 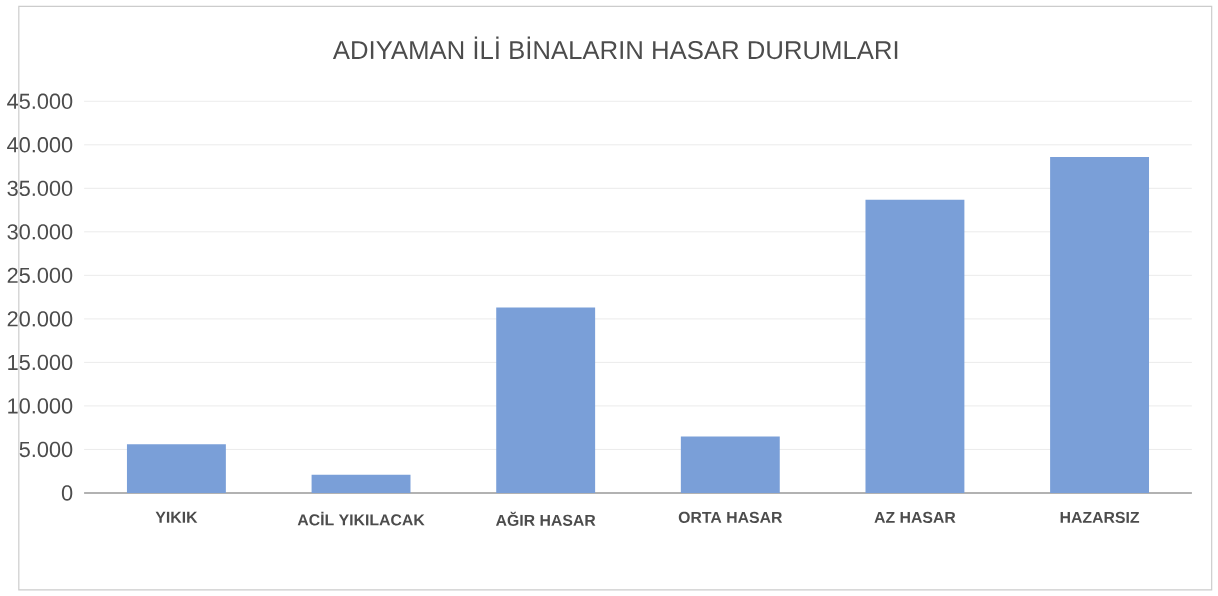 What do you see at coordinates (40, 188) in the screenshot?
I see `y-tick-label: 35.000` at bounding box center [40, 188].